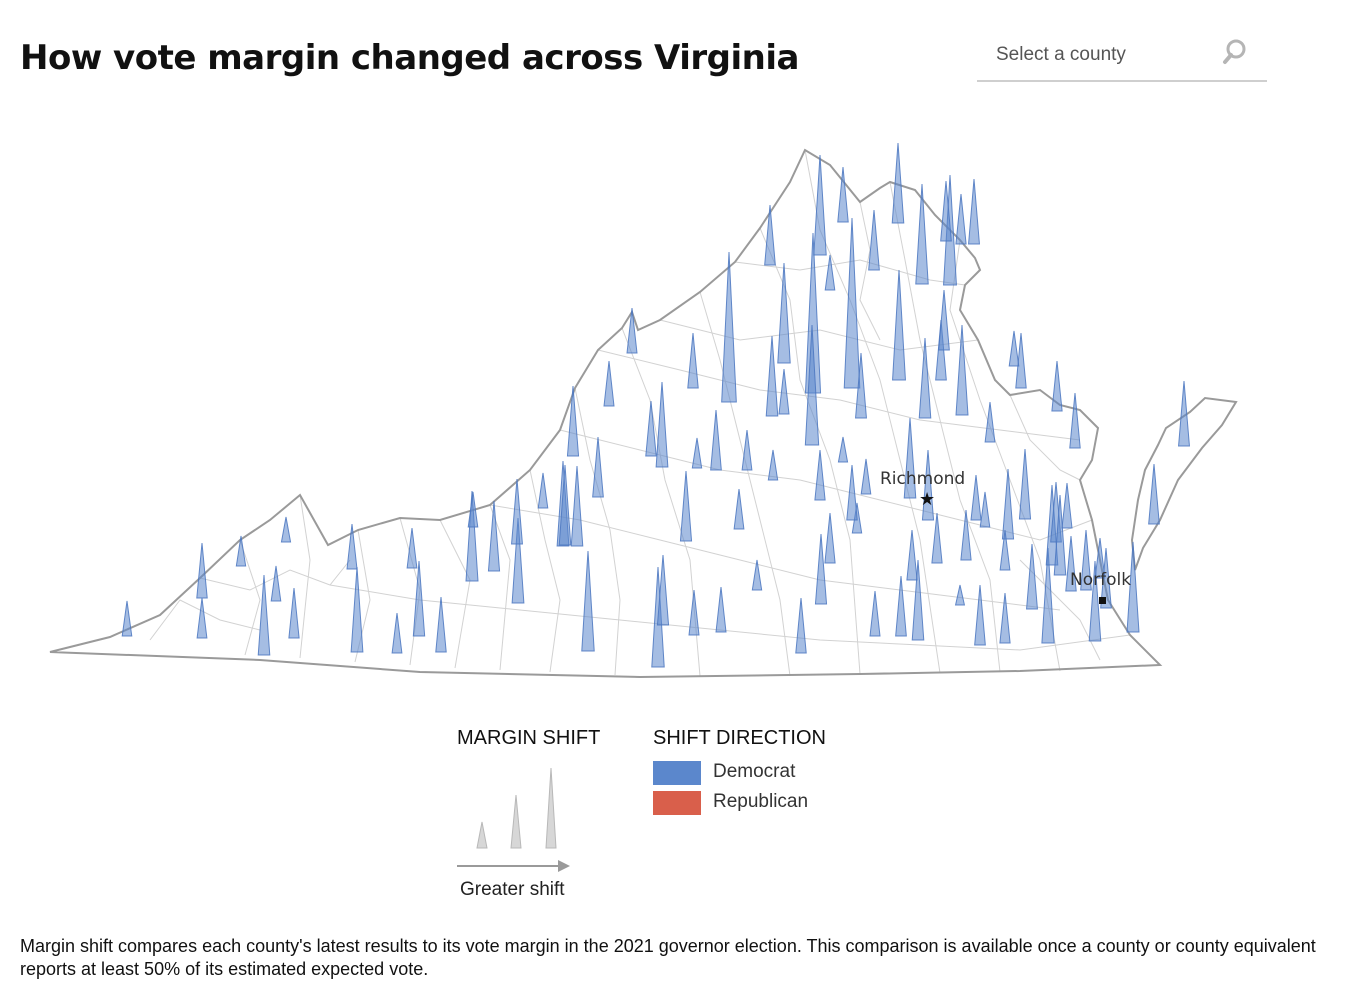  Describe the element at coordinates (1237, 52) in the screenshot. I see `search-icon` at that location.